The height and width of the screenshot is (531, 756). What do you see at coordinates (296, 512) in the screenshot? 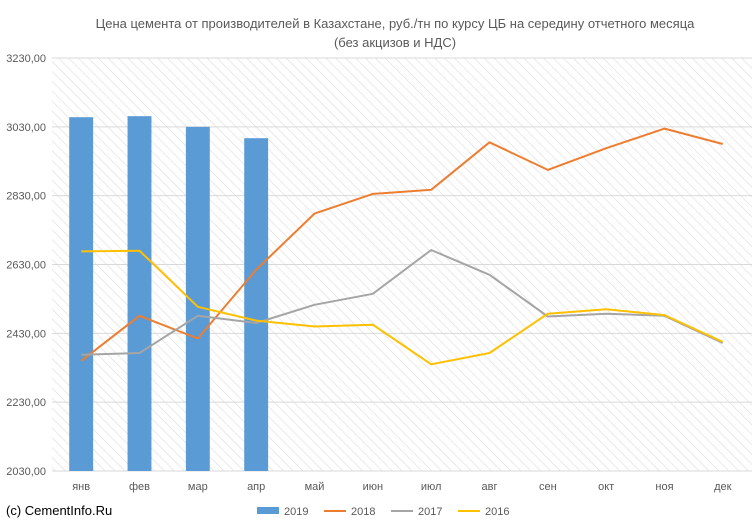
I see `legend-label-2019: 2019` at bounding box center [296, 512].